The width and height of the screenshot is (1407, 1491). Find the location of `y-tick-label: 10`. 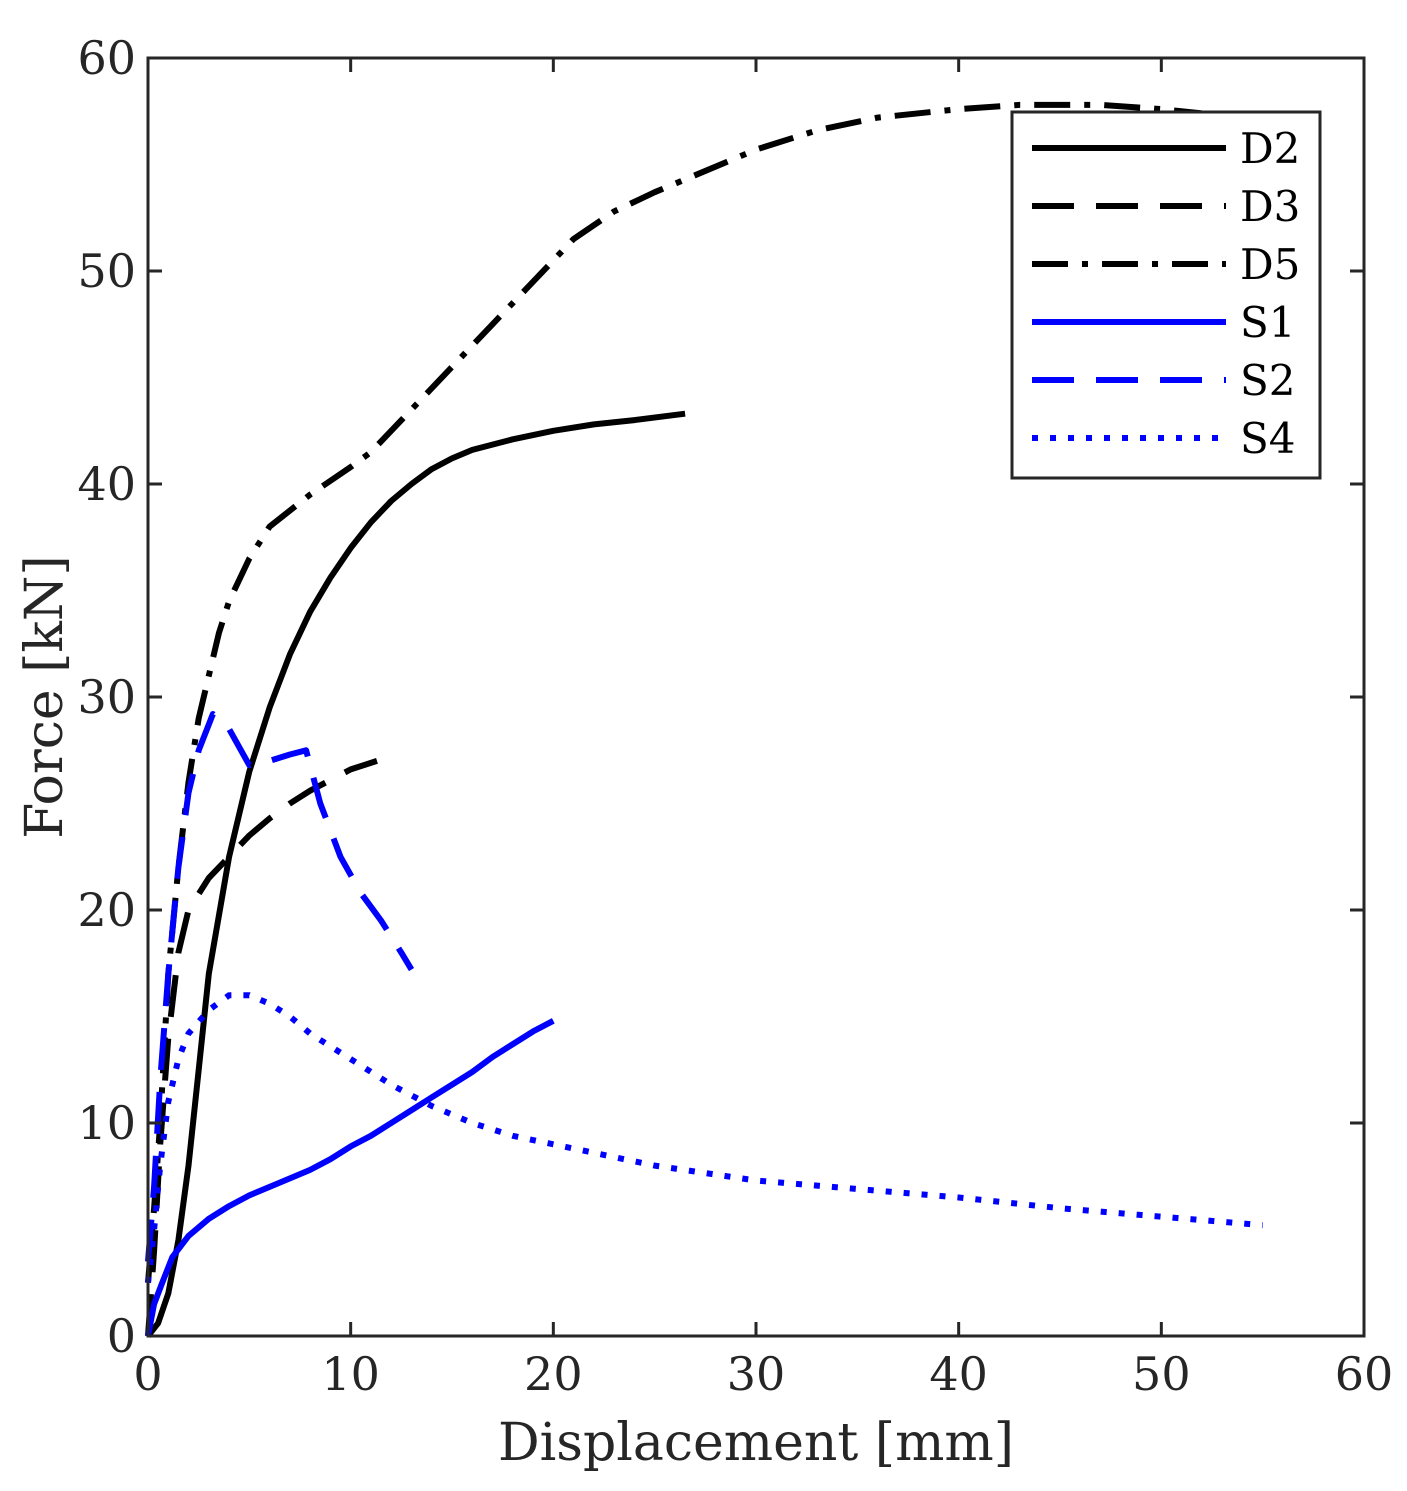

y-tick-label: 10 is located at coordinates (106, 1123).